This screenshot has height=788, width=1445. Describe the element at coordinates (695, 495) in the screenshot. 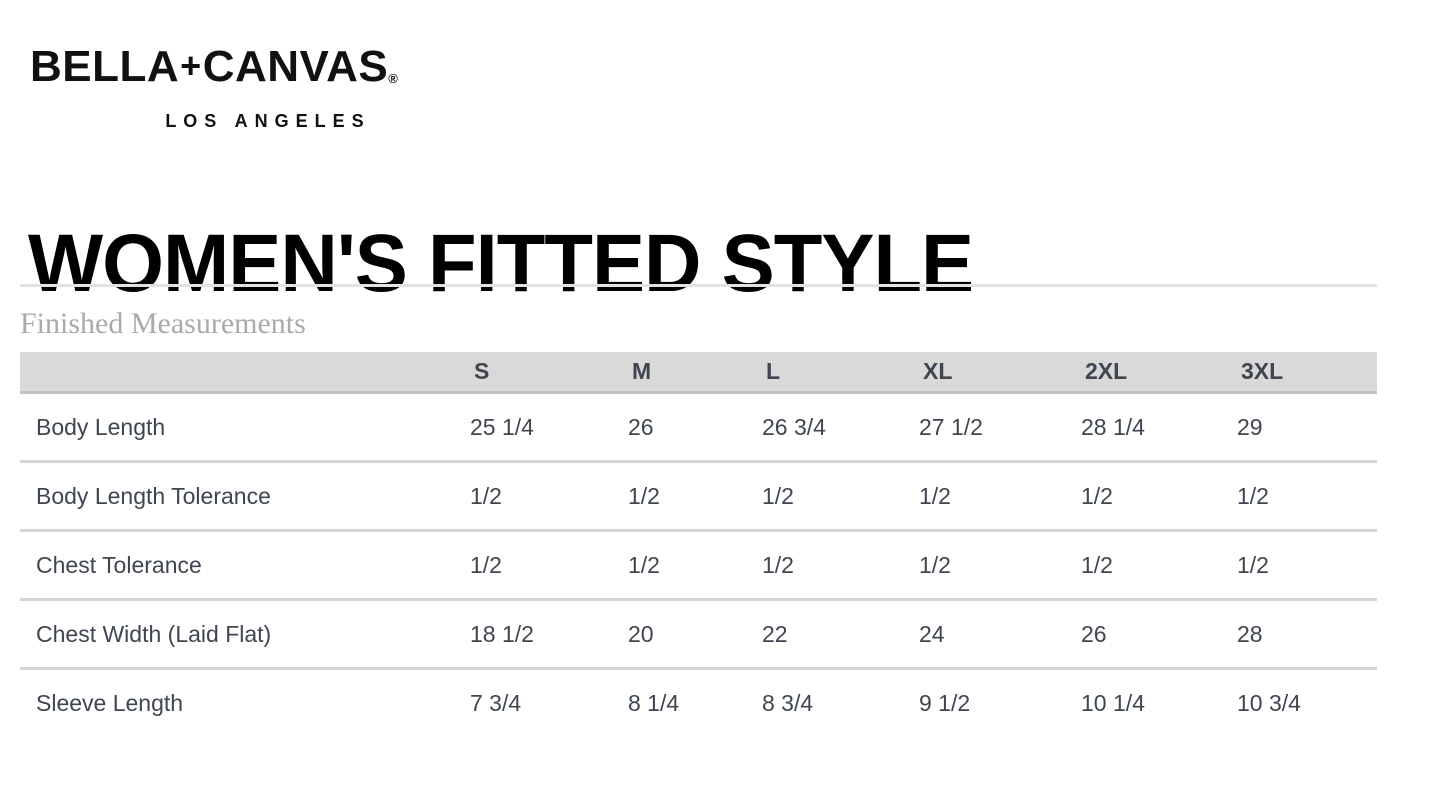

I see `cell-body-length-tolerance-m: 1/2` at that location.